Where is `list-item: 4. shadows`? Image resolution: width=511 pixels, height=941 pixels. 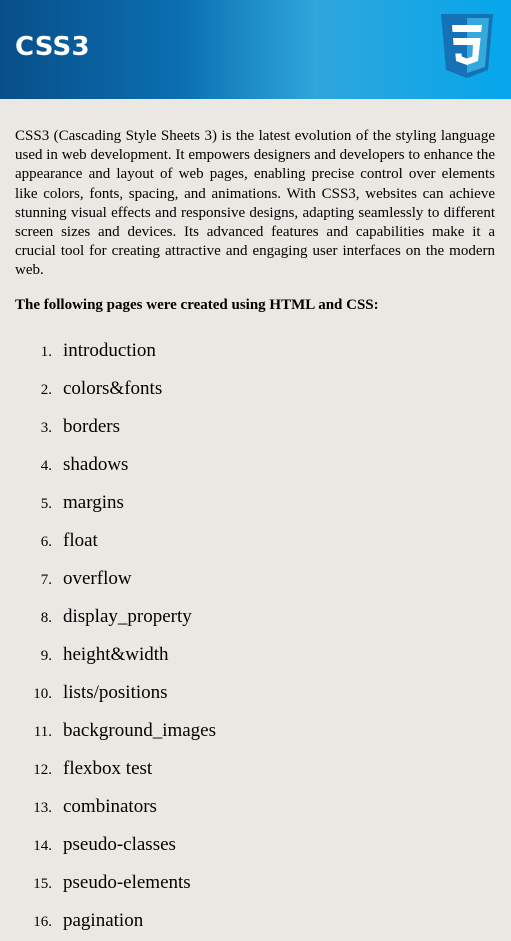 list-item: 4. shadows is located at coordinates (255, 465).